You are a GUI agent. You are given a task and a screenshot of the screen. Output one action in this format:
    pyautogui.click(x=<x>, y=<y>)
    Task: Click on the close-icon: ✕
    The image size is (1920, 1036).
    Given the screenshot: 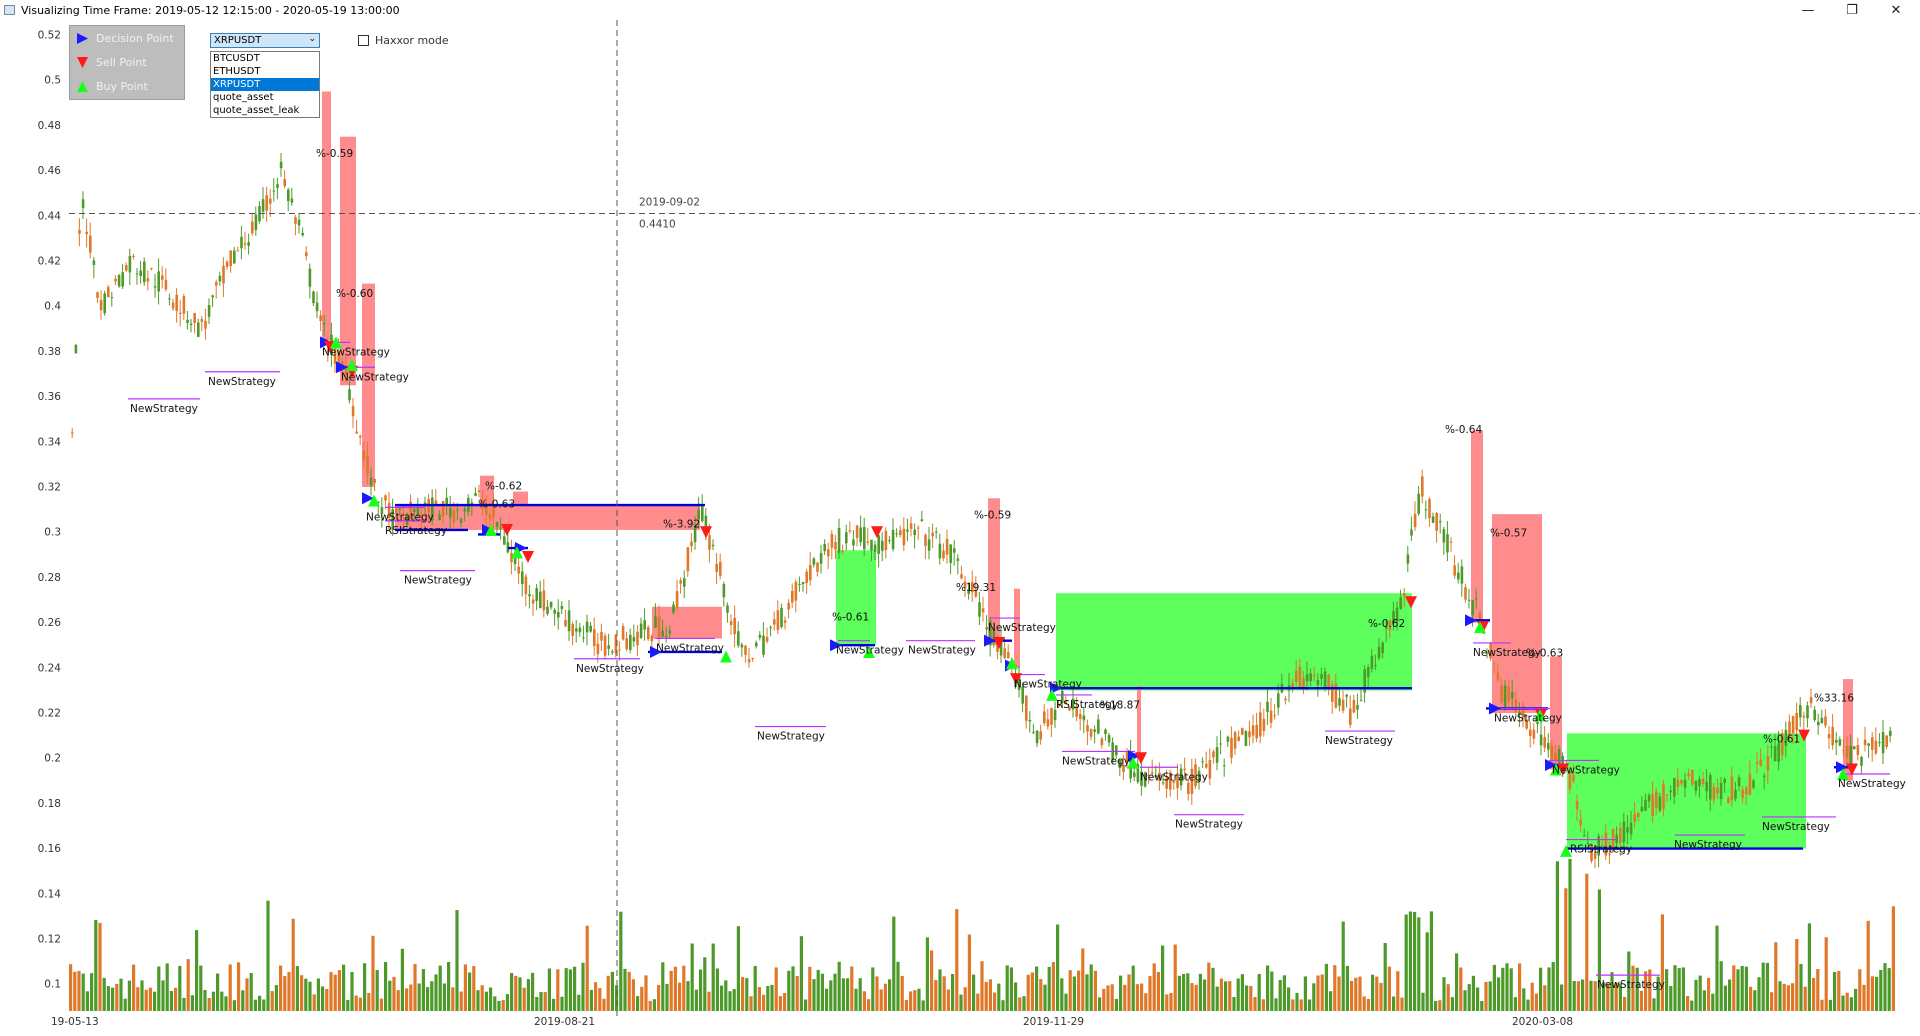 What is the action you would take?
    pyautogui.click(x=1896, y=10)
    